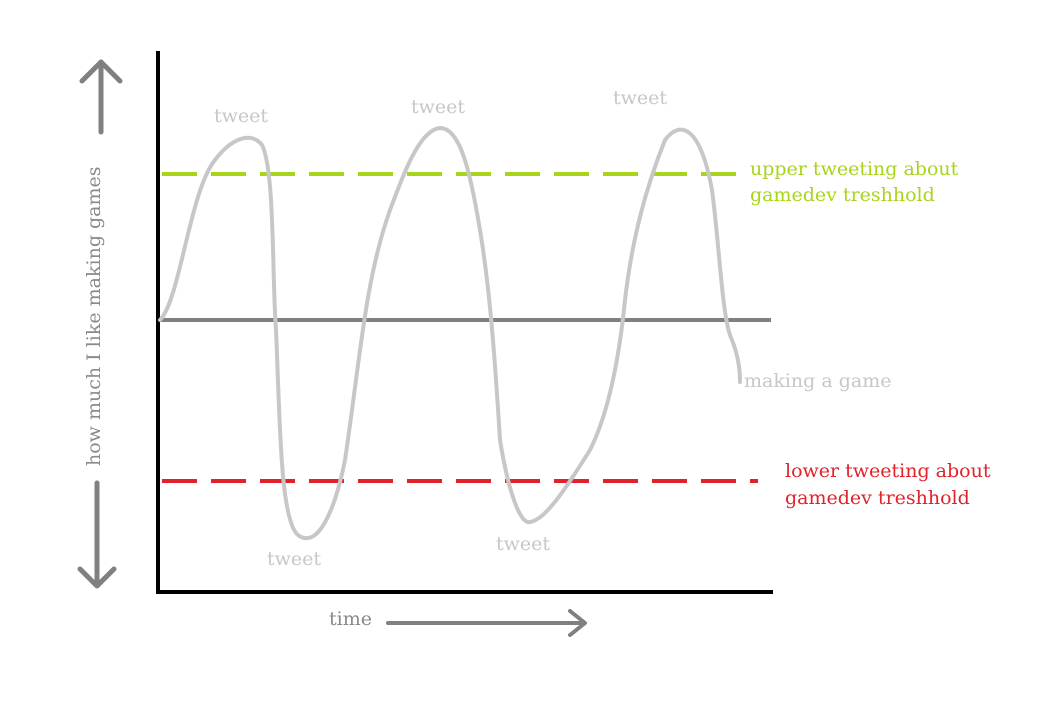 The image size is (1044, 703). What do you see at coordinates (818, 381) in the screenshot?
I see `making-a-game-label: making a game` at bounding box center [818, 381].